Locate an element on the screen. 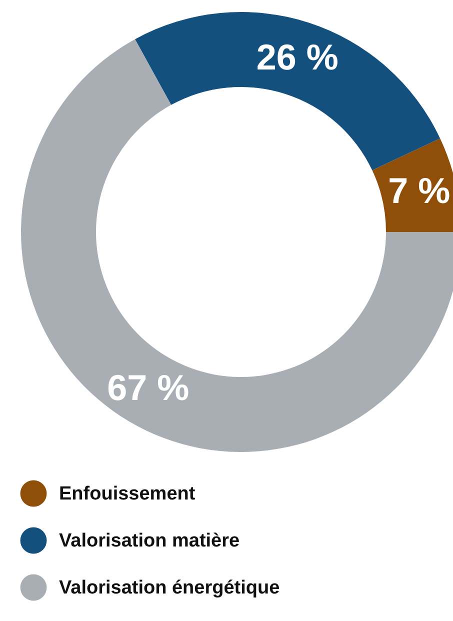 The height and width of the screenshot is (621, 453). legend-label: Enfouissement is located at coordinates (127, 494).